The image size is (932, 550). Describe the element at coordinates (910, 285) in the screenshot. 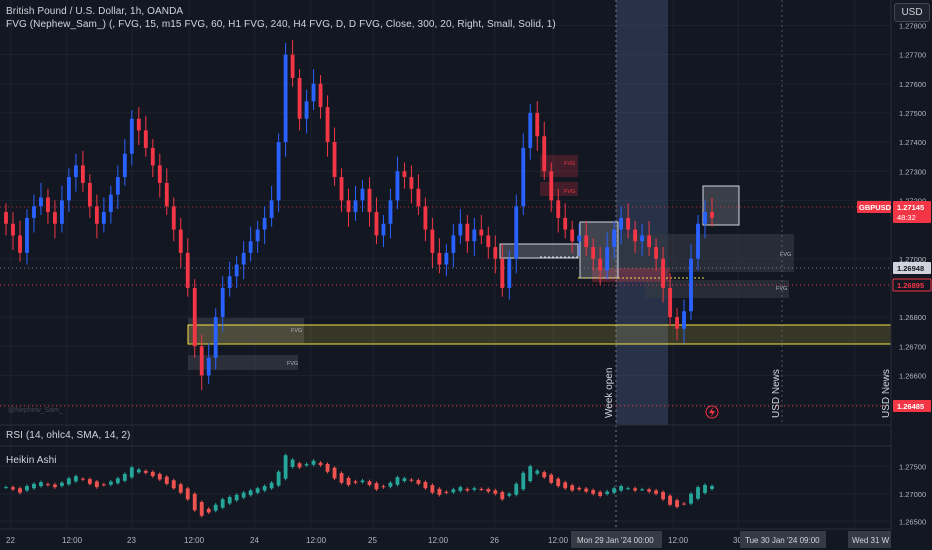

I see `level-red-value: 1.26895` at that location.